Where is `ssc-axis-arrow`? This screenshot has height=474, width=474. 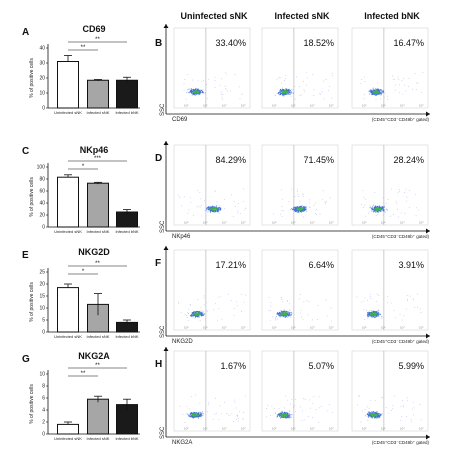 ssc-axis-arrow is located at coordinates (166, 248).